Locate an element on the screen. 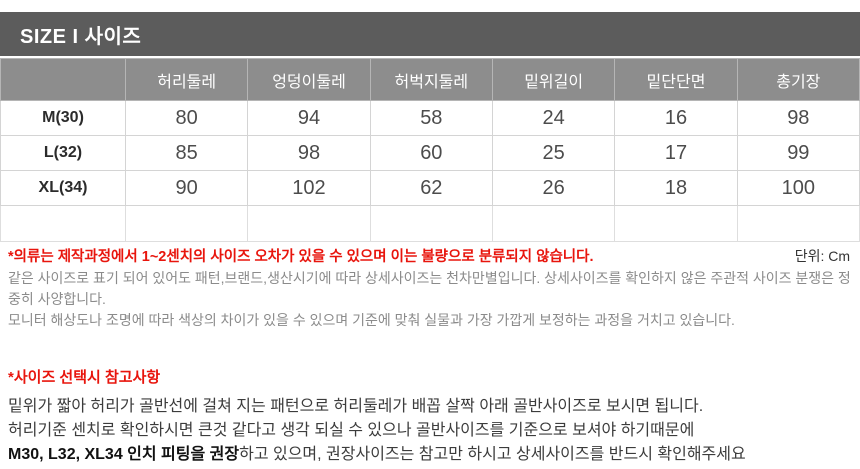 The height and width of the screenshot is (469, 860). cell-value: 80 is located at coordinates (186, 118).